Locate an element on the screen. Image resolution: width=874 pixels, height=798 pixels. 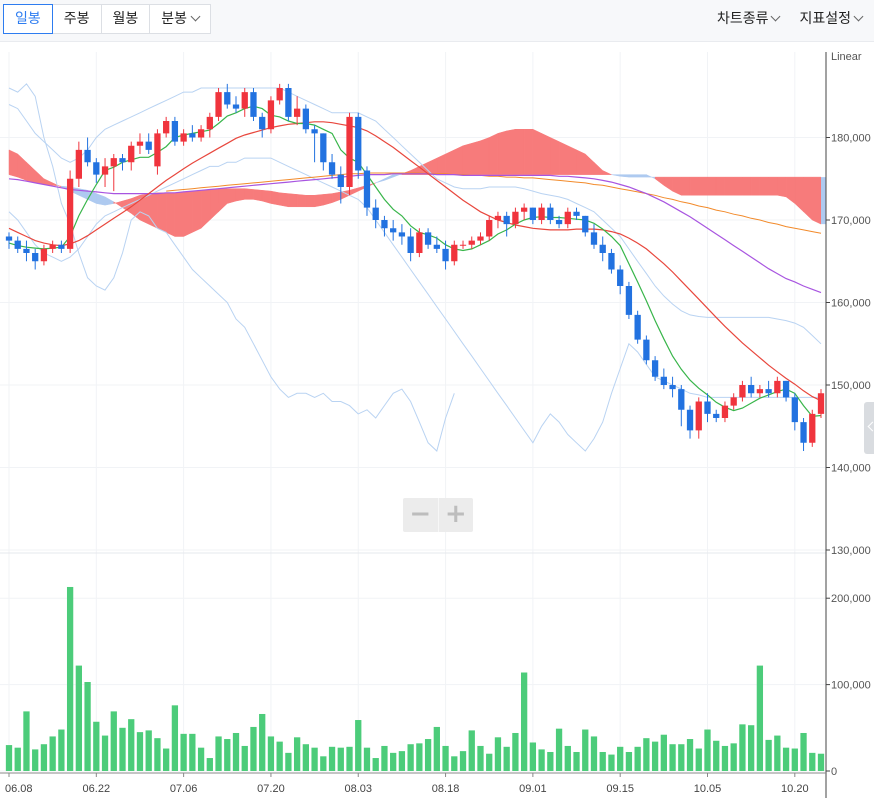
tab-weekly: 주봉 is located at coordinates (77, 19).